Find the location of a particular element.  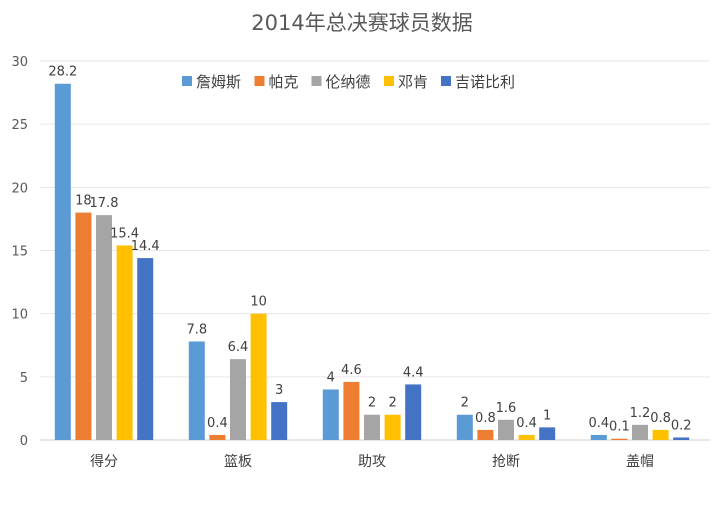

data-label: 6.4 is located at coordinates (238, 347).